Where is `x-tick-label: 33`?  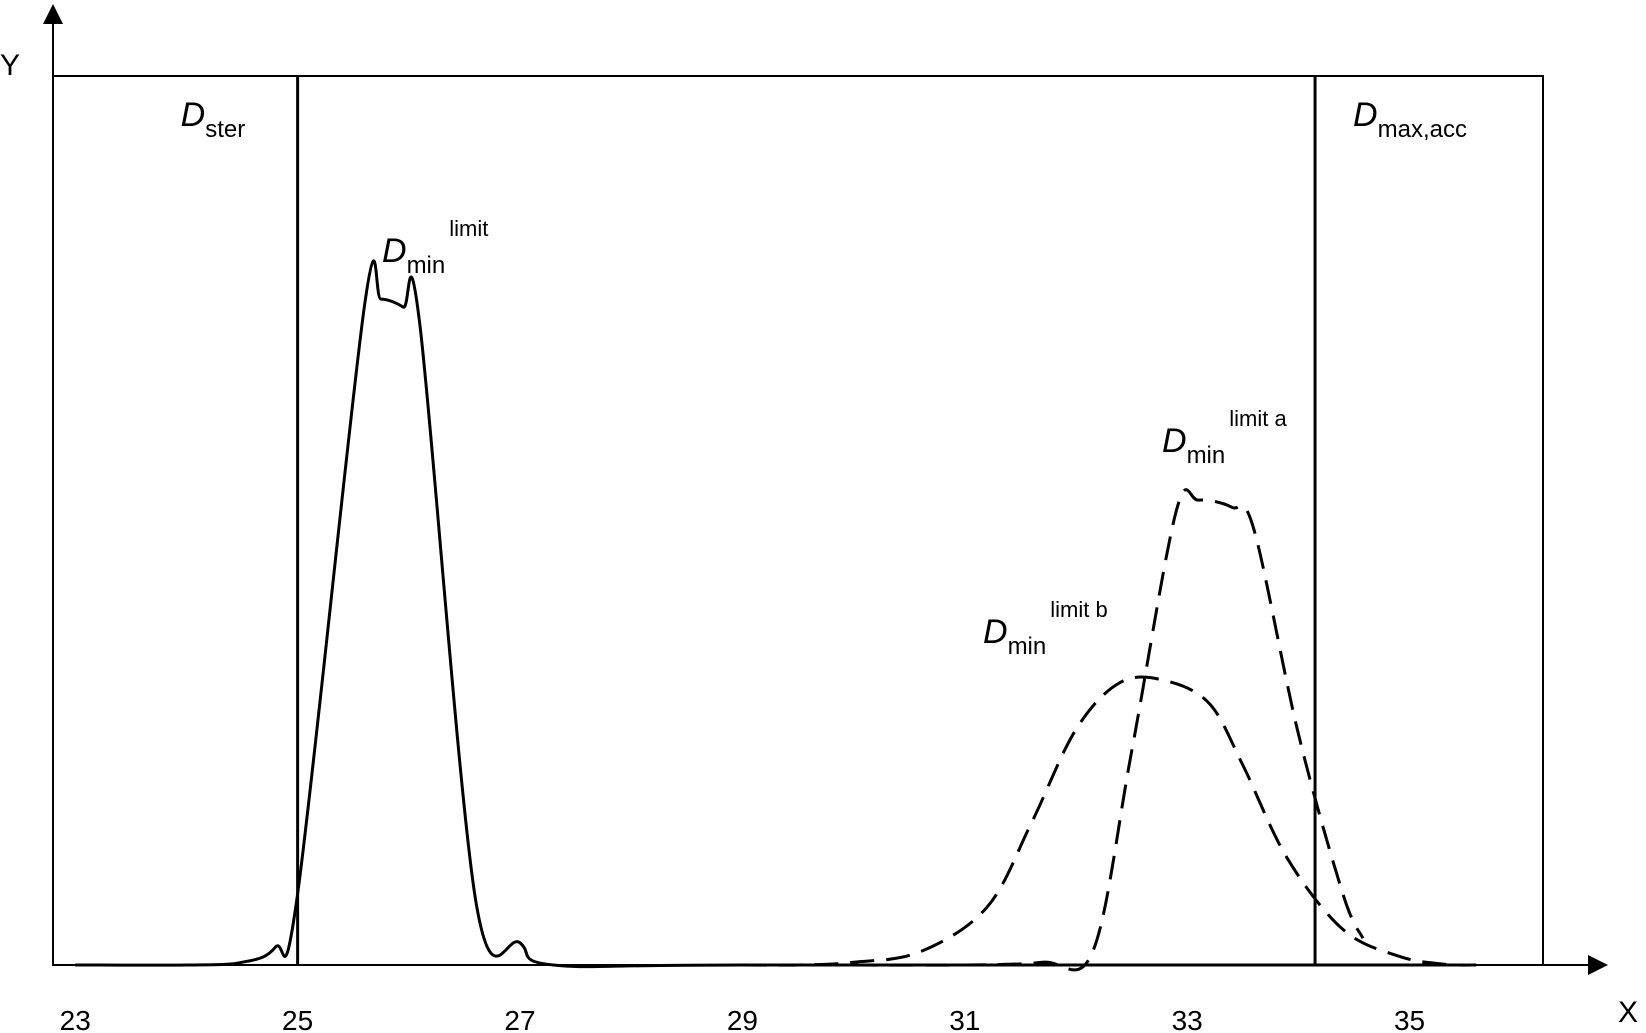 x-tick-label: 33 is located at coordinates (1187, 1019).